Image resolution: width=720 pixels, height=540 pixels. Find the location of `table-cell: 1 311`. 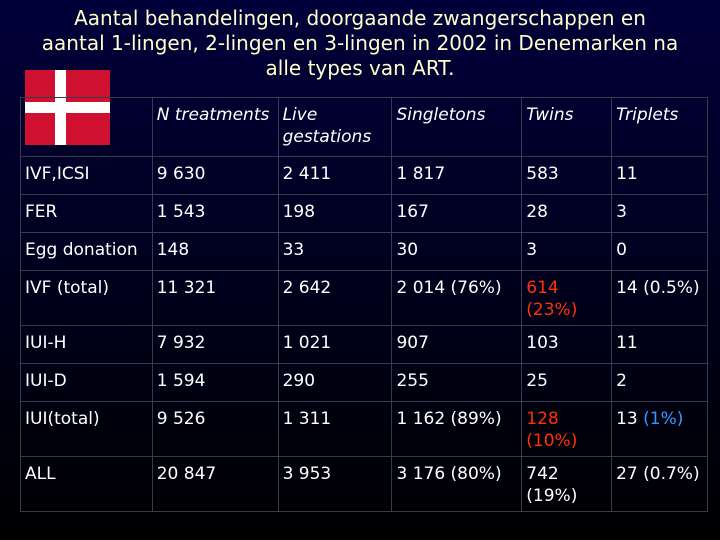

table-cell: 1 311 is located at coordinates (335, 429).